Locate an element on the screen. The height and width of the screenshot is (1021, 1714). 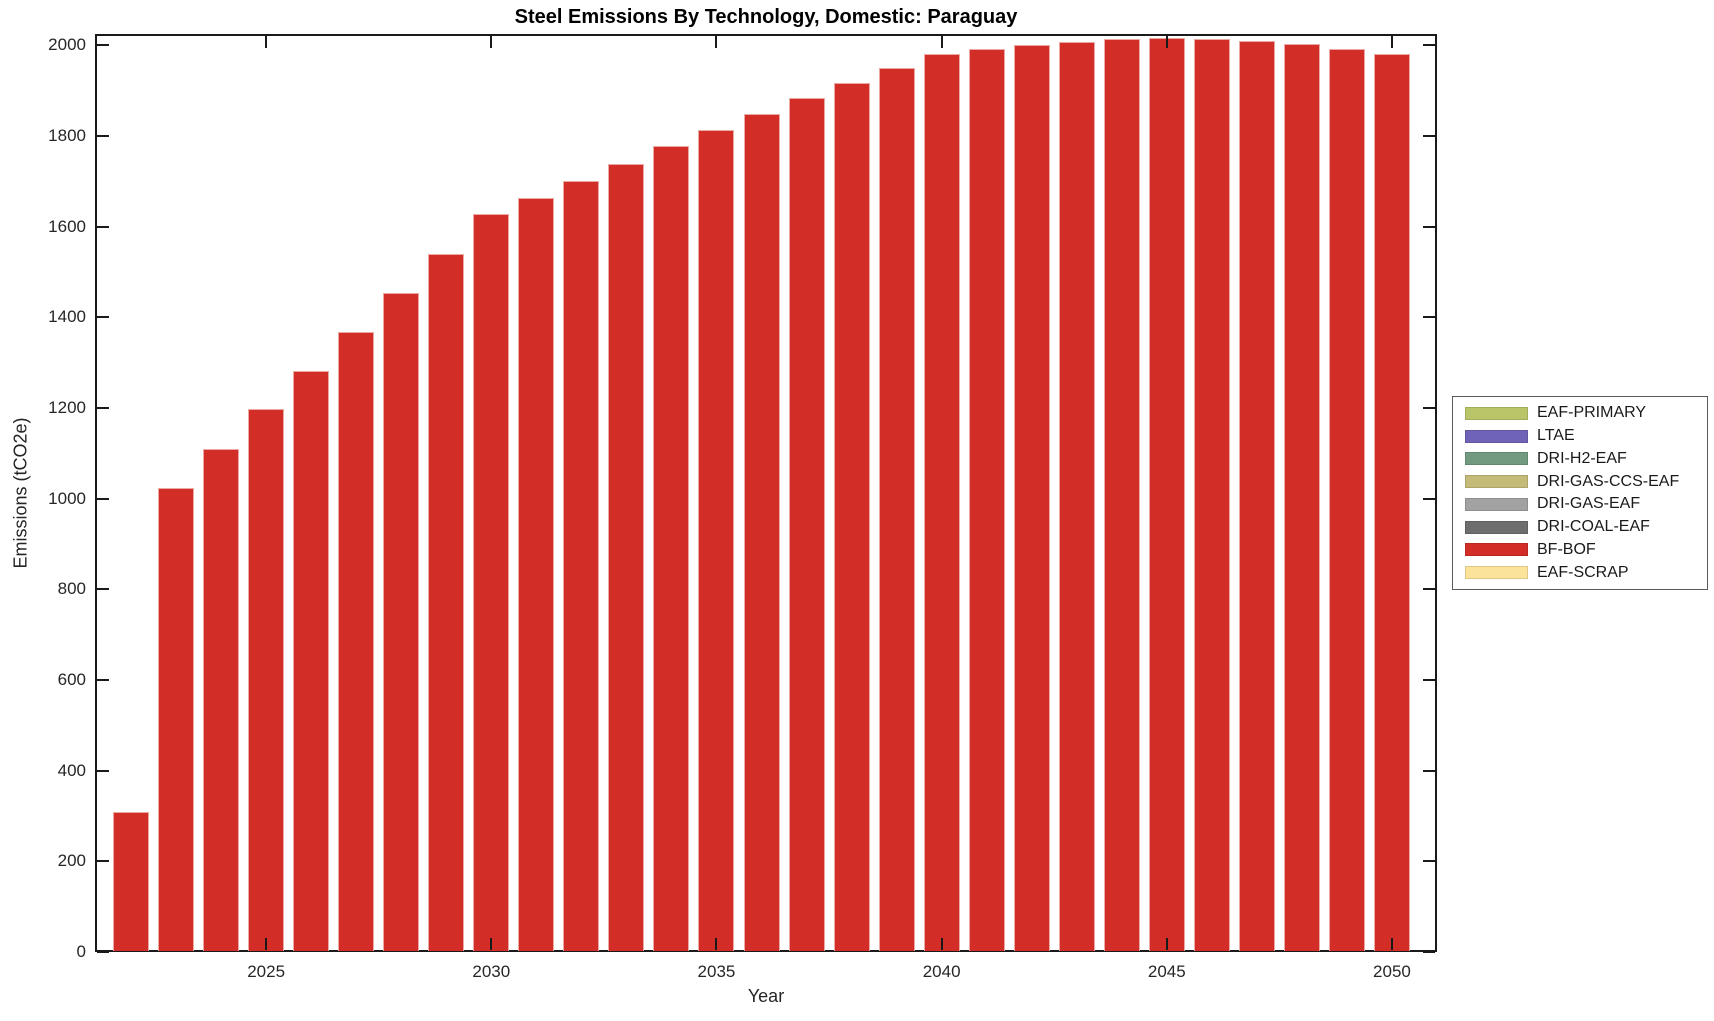
legend-swatch-dri-gas-eaf is located at coordinates (1496, 504).